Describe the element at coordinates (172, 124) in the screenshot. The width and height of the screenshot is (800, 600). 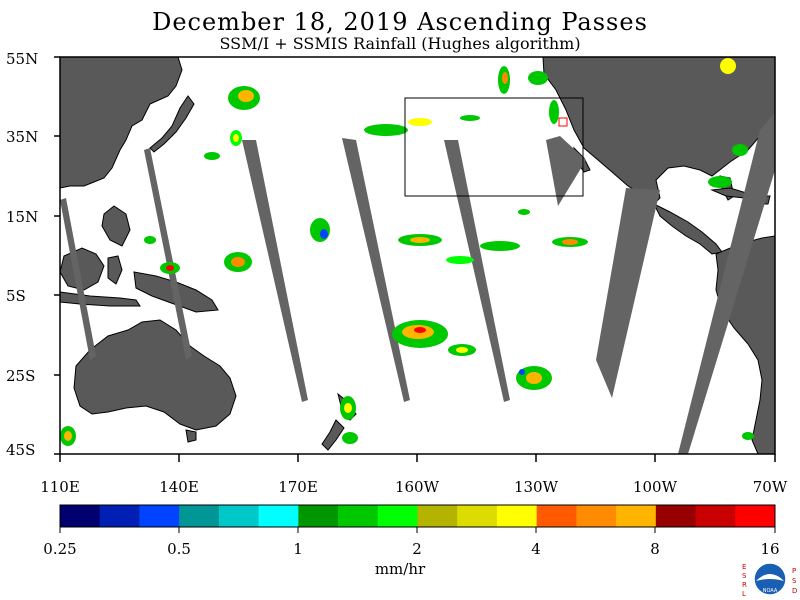
I see `land-japan` at that location.